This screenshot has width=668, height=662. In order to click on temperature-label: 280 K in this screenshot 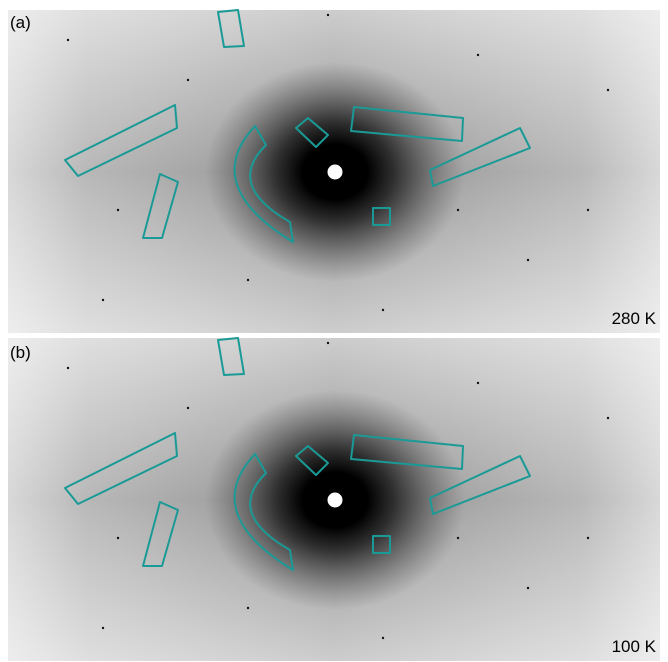, I will do `click(634, 318)`.